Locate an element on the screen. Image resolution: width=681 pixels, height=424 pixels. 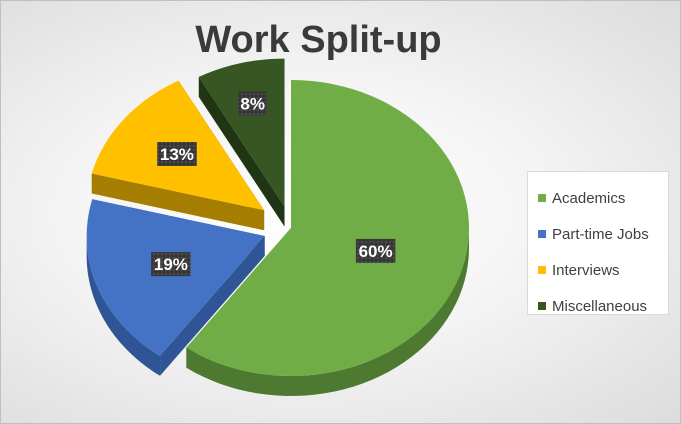
legend-item-part-time-jobs: Part-time Jobs is located at coordinates (603, 234).